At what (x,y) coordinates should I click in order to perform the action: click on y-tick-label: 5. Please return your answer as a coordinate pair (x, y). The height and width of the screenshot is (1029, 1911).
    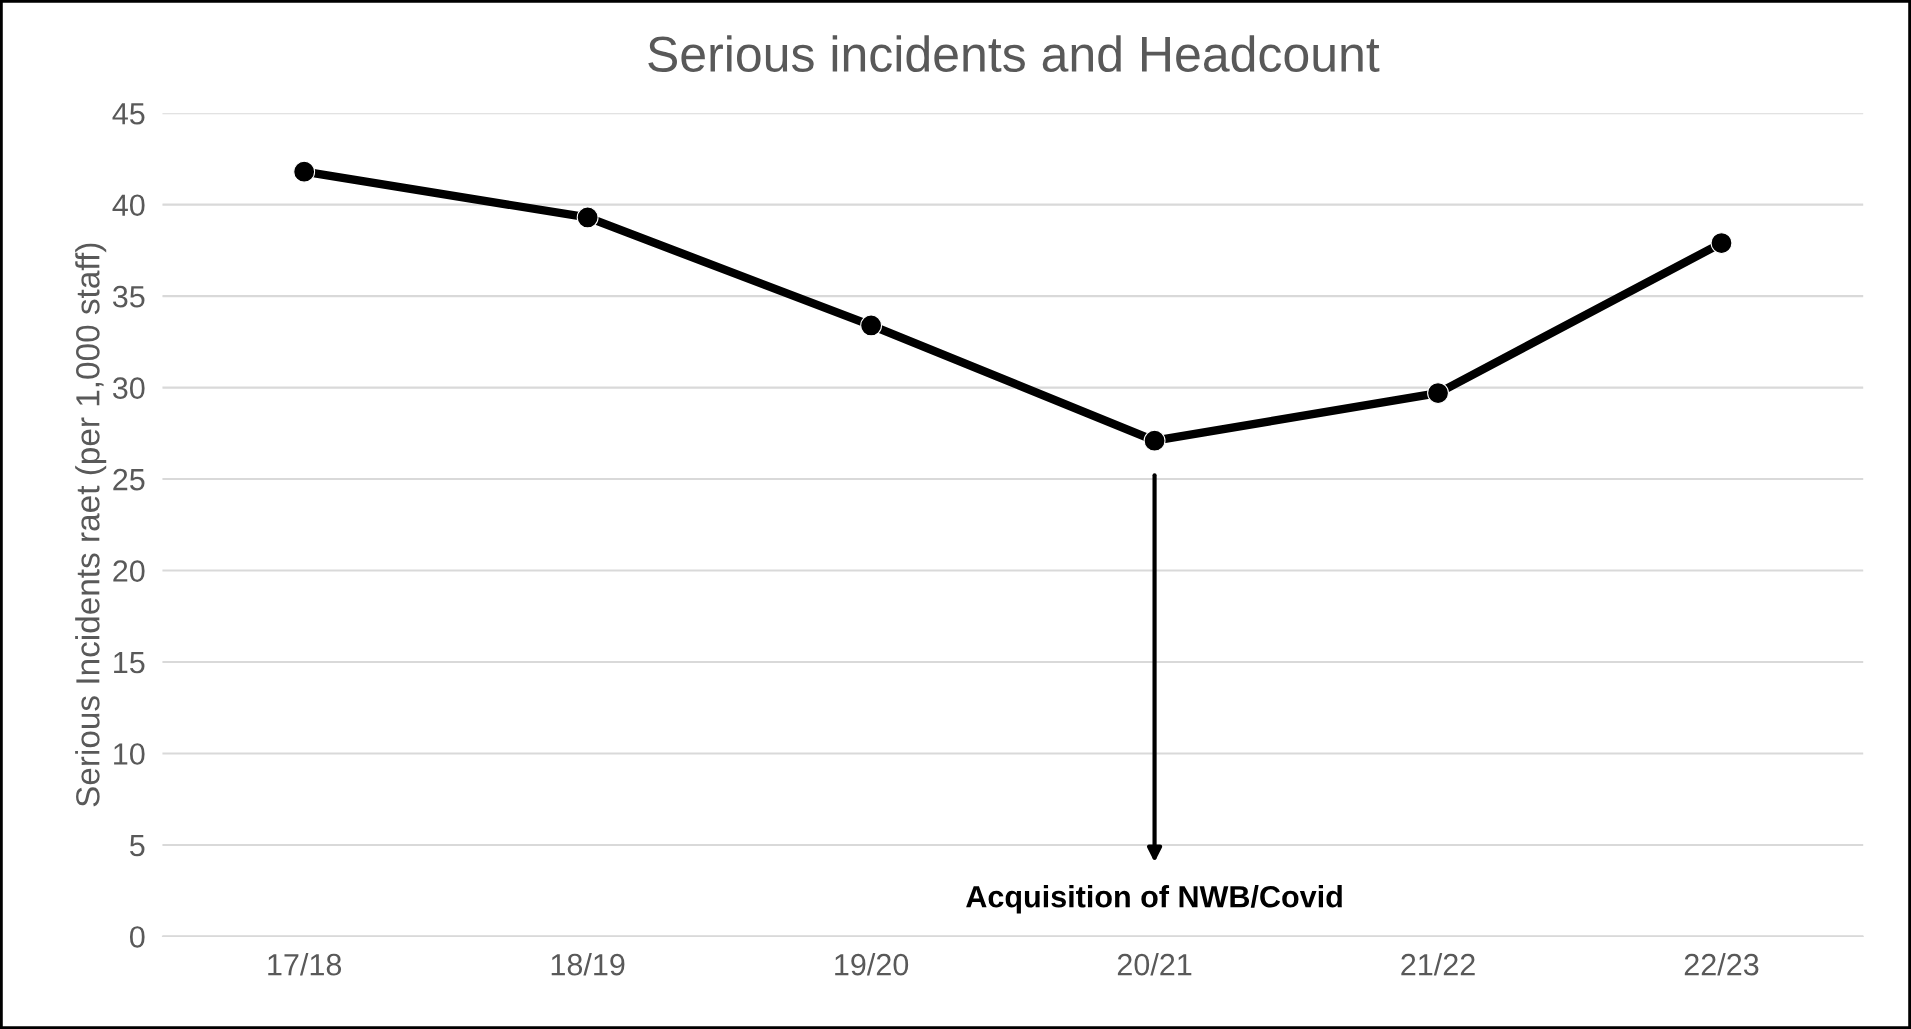
    Looking at the image, I should click on (137, 845).